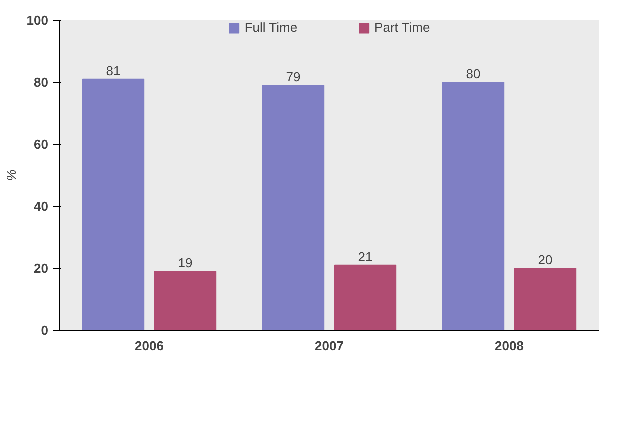  What do you see at coordinates (37, 20) in the screenshot?
I see `y-tick-label: 100` at bounding box center [37, 20].